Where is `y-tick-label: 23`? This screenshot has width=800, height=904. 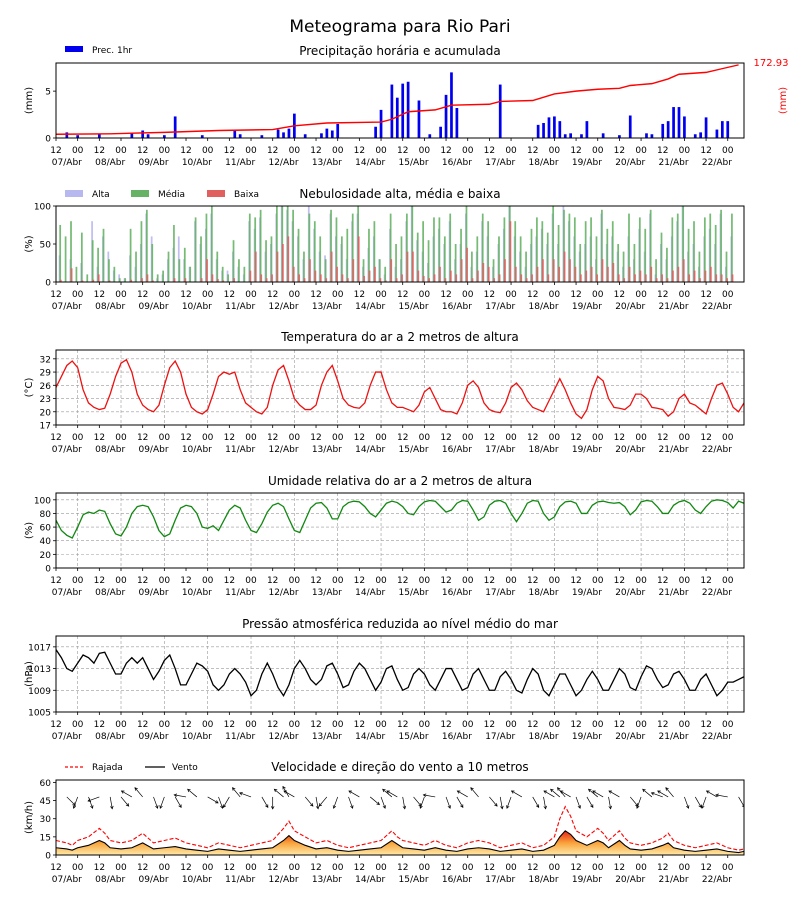
y-tick-label: 23 is located at coordinates (45, 400).